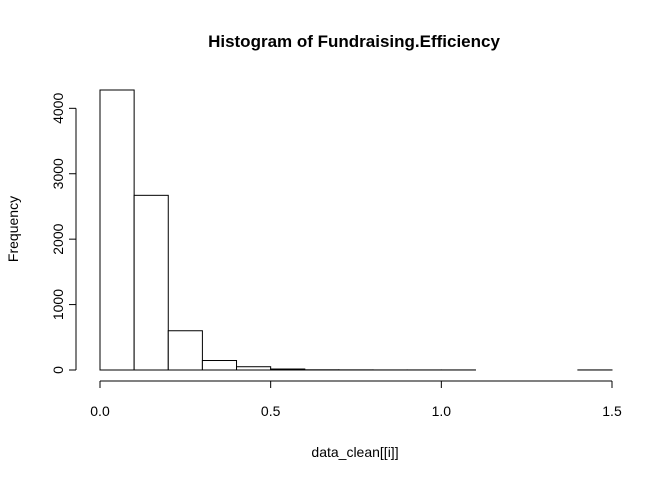 This screenshot has width=672, height=480. What do you see at coordinates (271, 411) in the screenshot?
I see `x-tick-label-1: 0.5` at bounding box center [271, 411].